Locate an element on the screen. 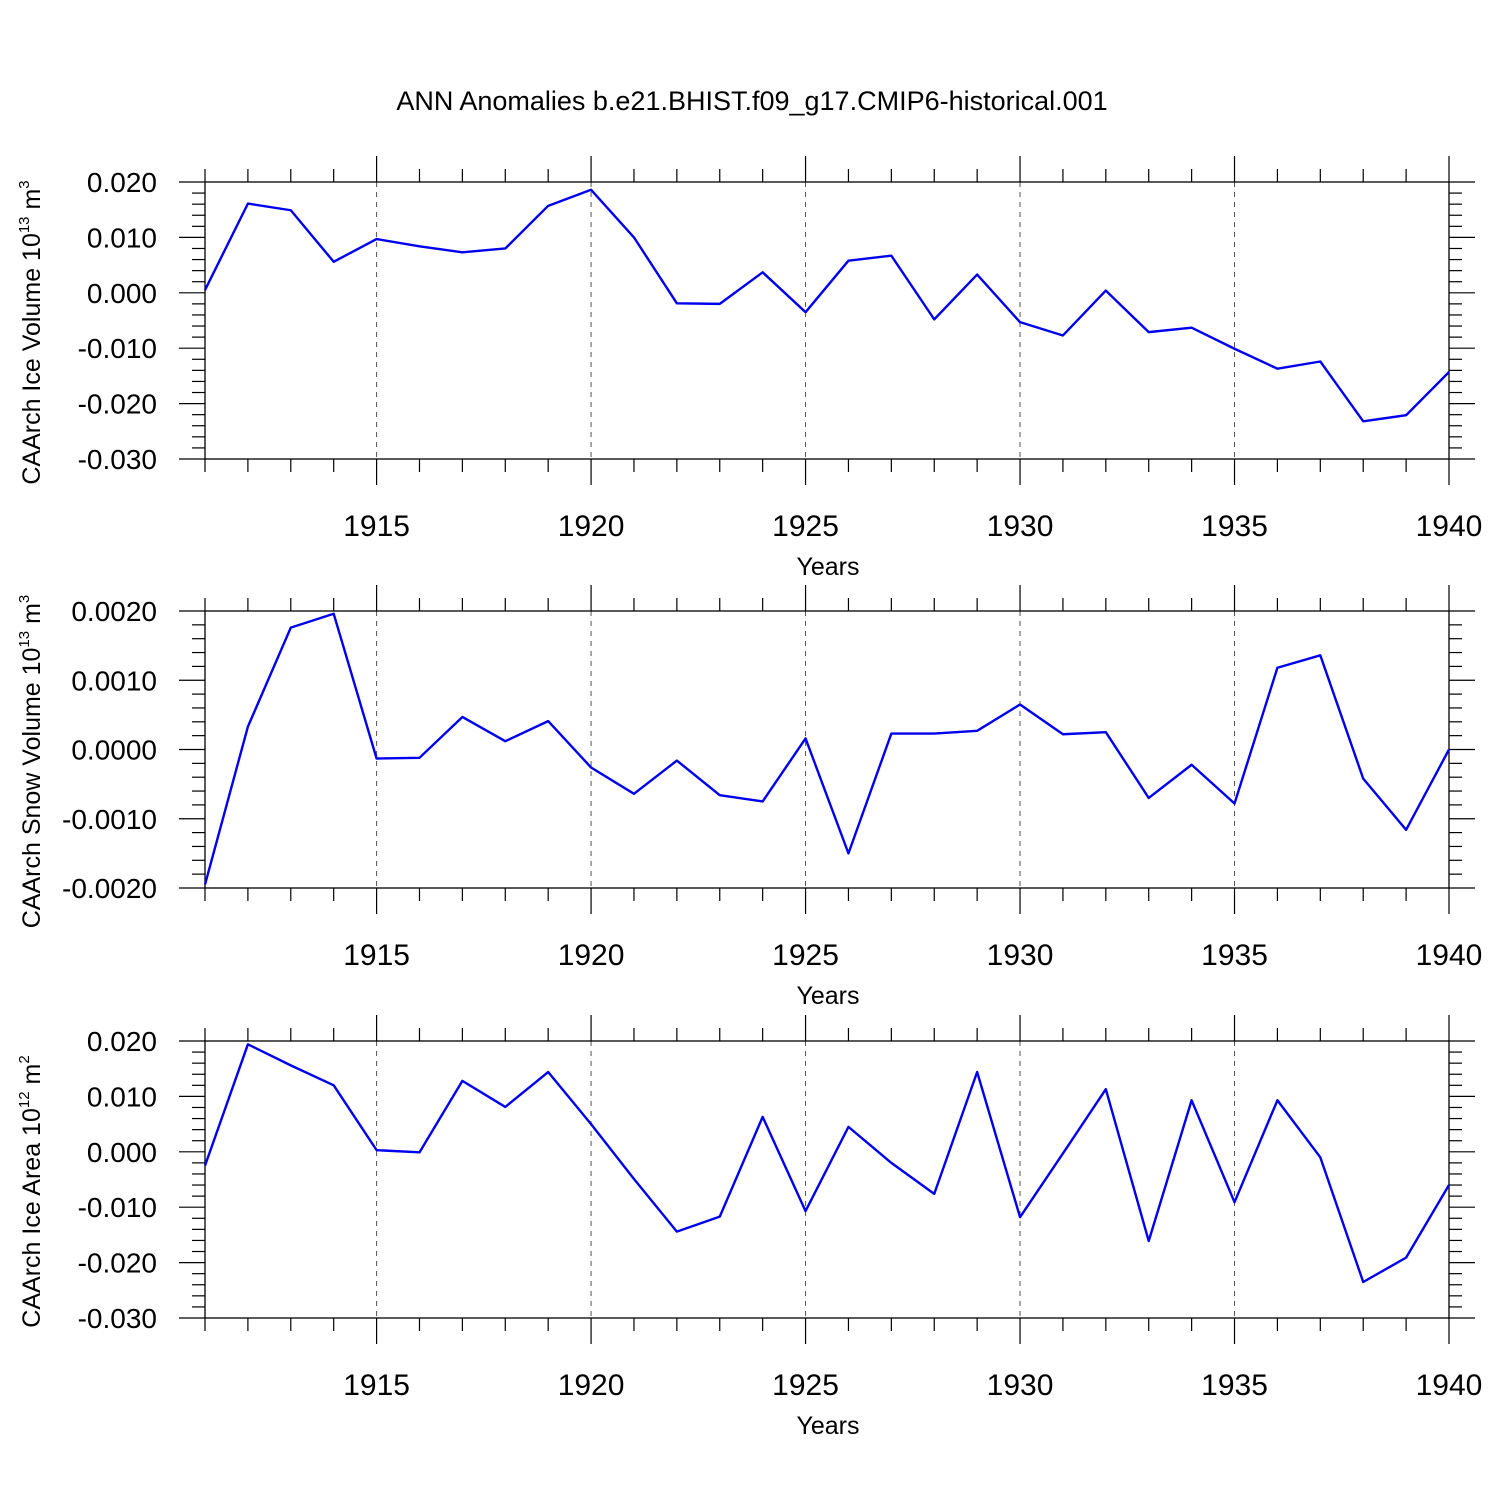 The image size is (1500, 1500). y-axis-label: CAArch Ice Area 1012 m2 is located at coordinates (31, 1191).